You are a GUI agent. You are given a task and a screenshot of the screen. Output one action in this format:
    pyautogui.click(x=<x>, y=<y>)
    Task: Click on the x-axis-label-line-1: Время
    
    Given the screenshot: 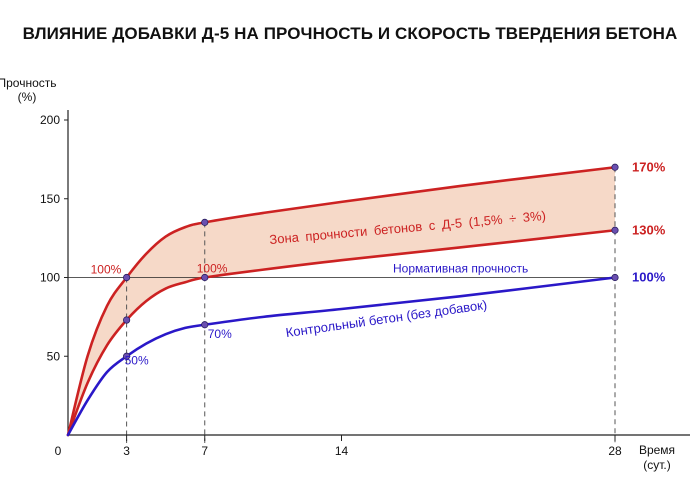 What is the action you would take?
    pyautogui.click(x=657, y=450)
    